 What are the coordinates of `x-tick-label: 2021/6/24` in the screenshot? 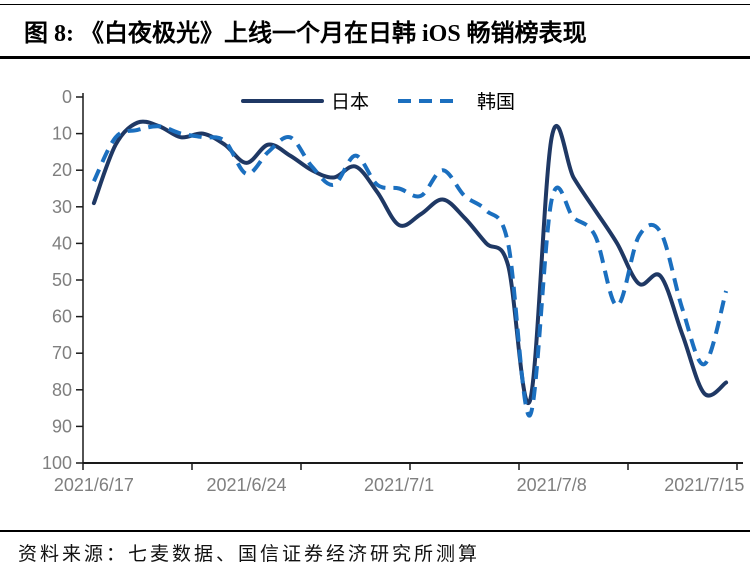 It's located at (246, 485).